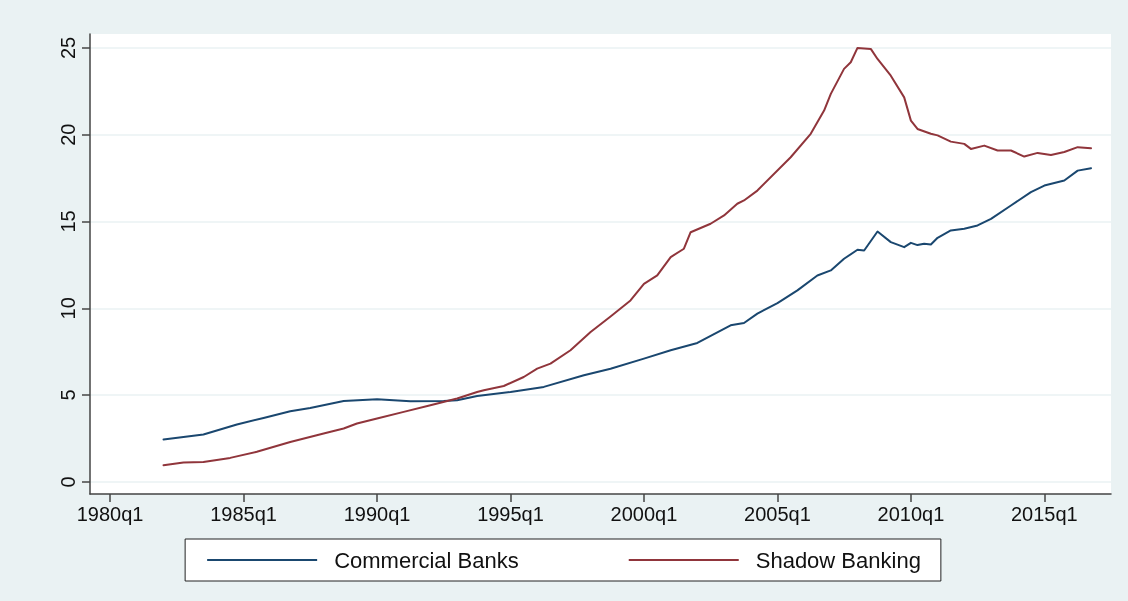  What do you see at coordinates (68, 482) in the screenshot?
I see `y-tick-label: 0` at bounding box center [68, 482].